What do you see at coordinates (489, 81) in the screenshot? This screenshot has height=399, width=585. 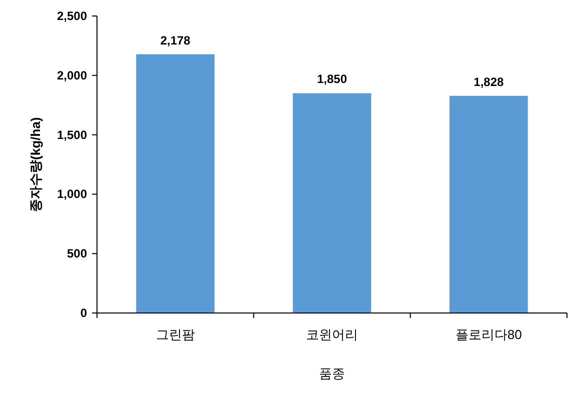 I see `data-label: 1,828` at bounding box center [489, 81].